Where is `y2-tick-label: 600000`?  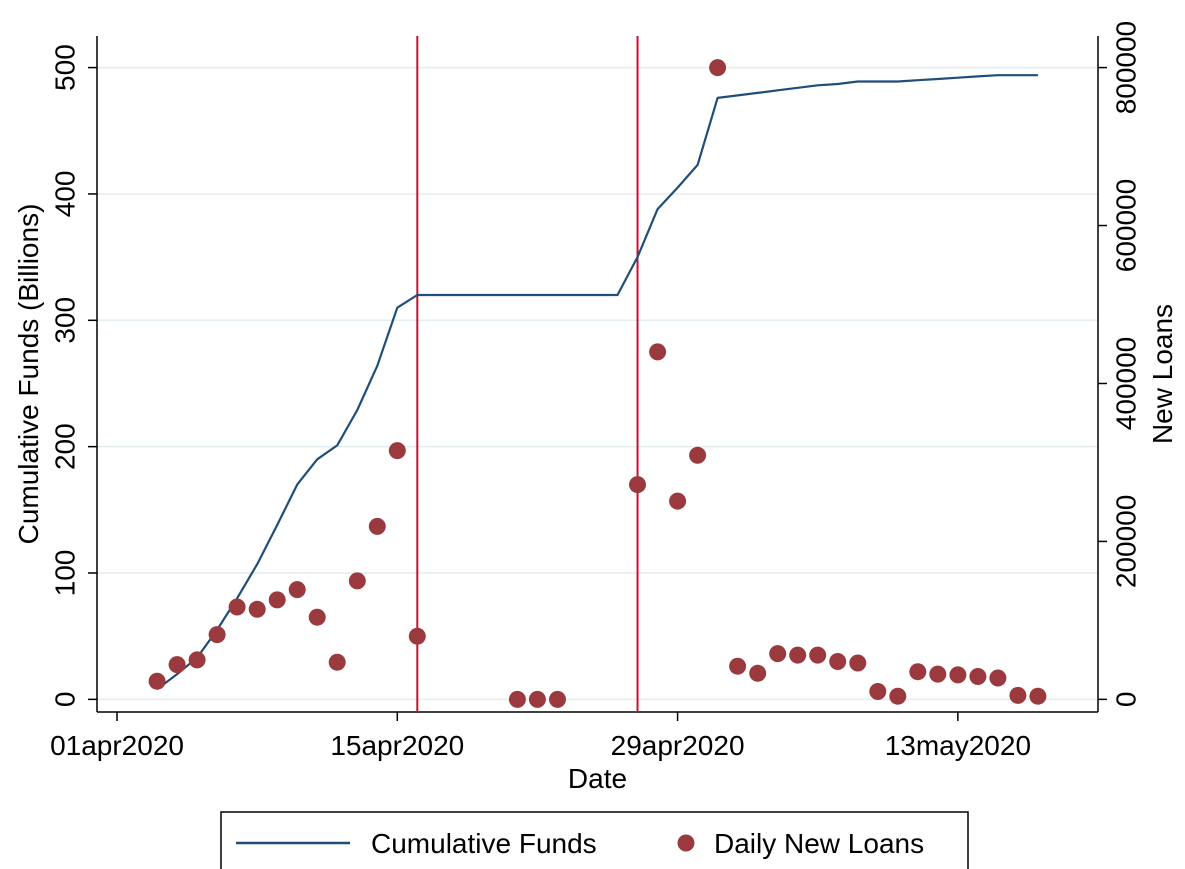
y2-tick-label: 600000 is located at coordinates (1125, 225).